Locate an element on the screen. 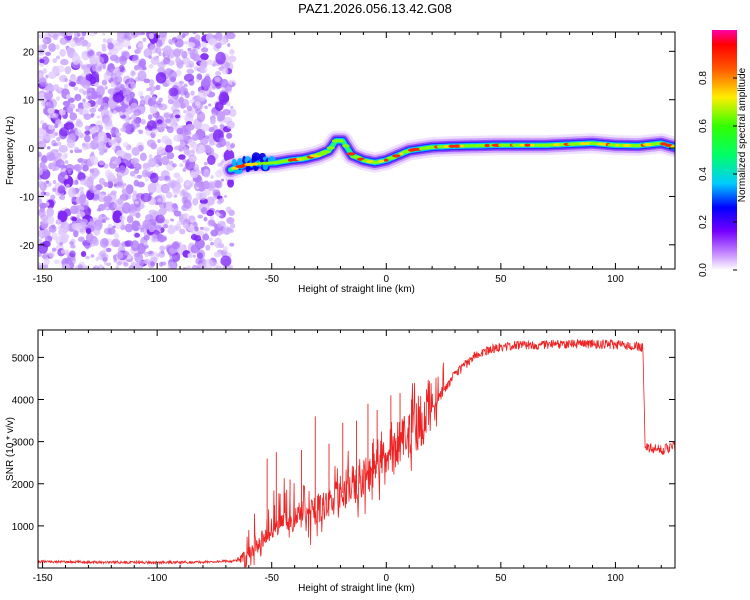 The width and height of the screenshot is (750, 600). panel1-x-tick-label: -50 is located at coordinates (271, 279).